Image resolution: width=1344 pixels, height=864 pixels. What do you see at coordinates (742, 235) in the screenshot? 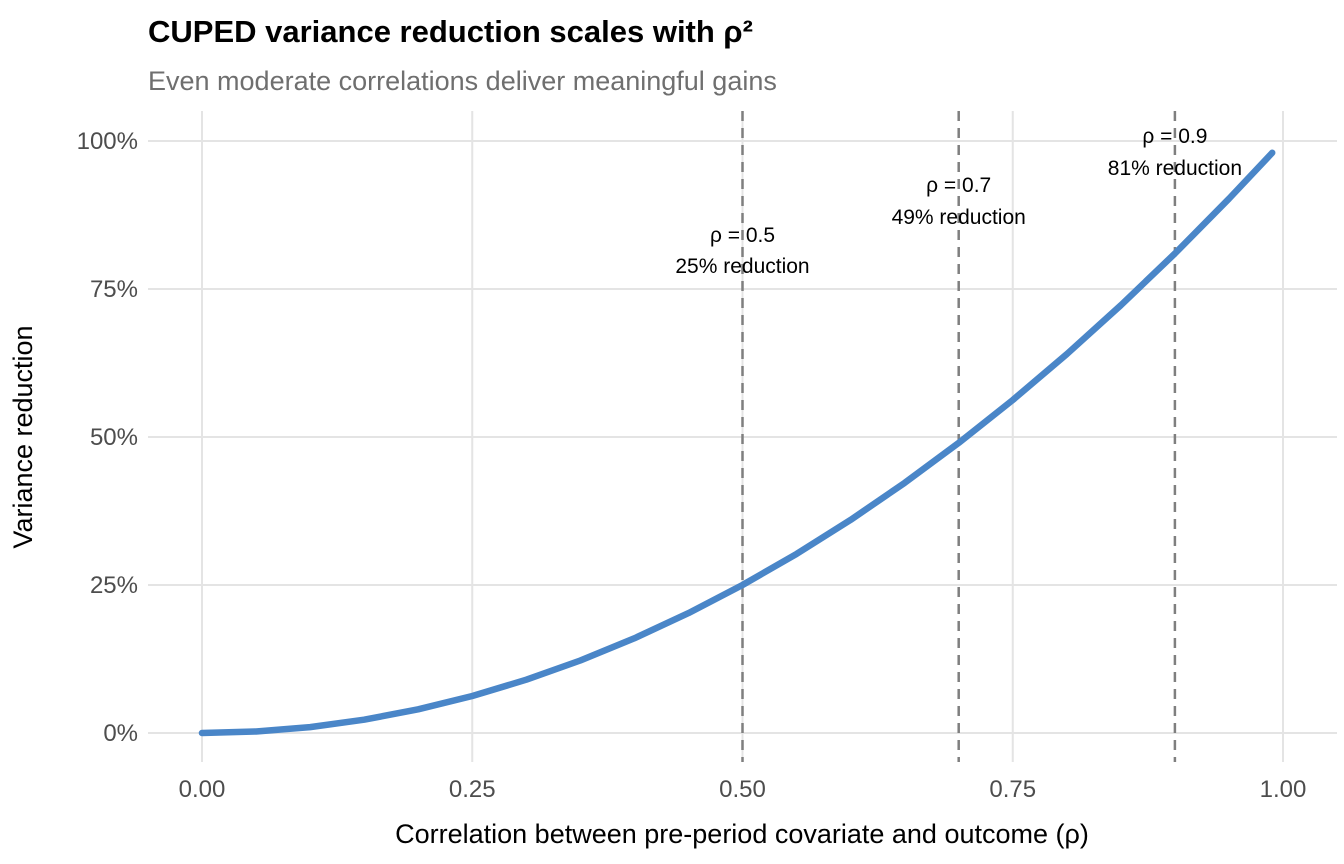
I see `annotation-rho-value: ρ = 0.5` at bounding box center [742, 235].